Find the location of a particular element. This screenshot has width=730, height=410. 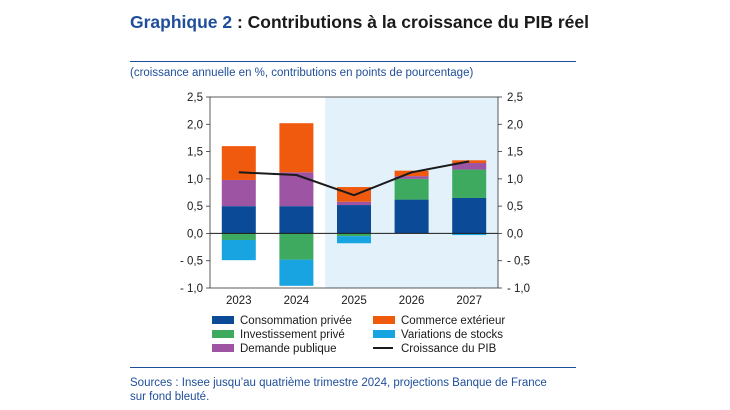

legend-label-investissement-priv-: Investissement privé is located at coordinates (292, 335).